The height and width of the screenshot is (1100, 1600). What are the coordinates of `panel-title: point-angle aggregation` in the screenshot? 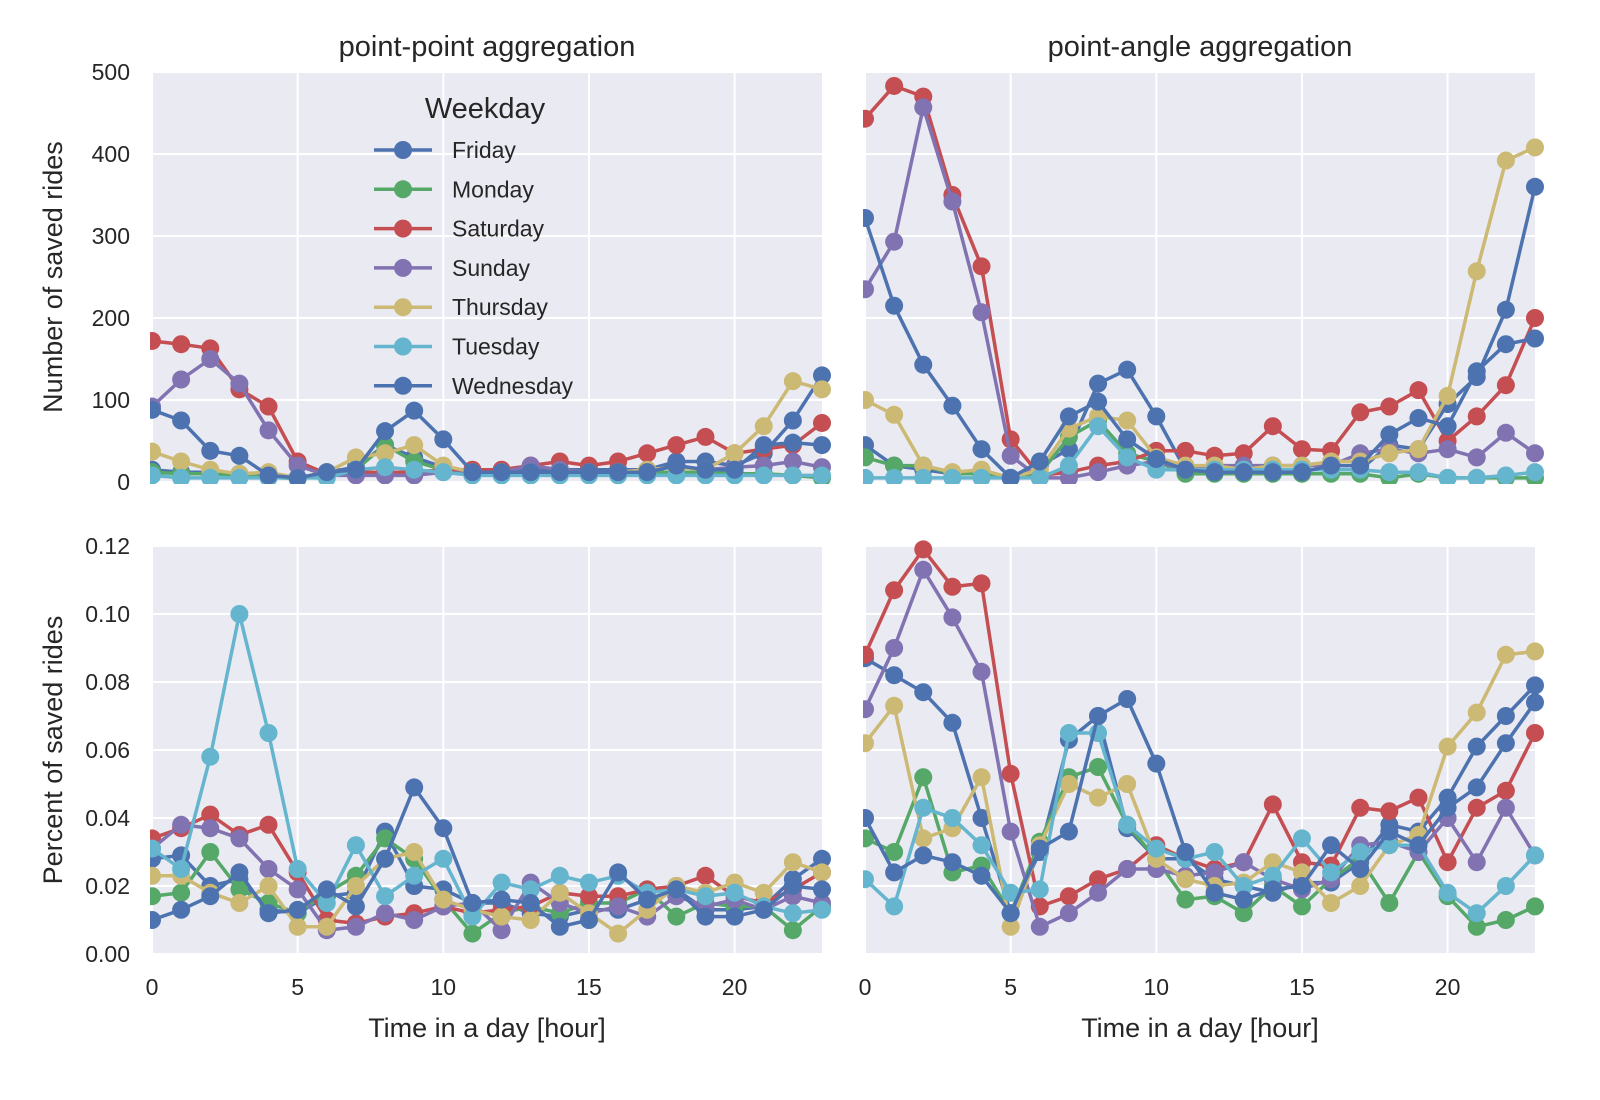 It's located at (1200, 47).